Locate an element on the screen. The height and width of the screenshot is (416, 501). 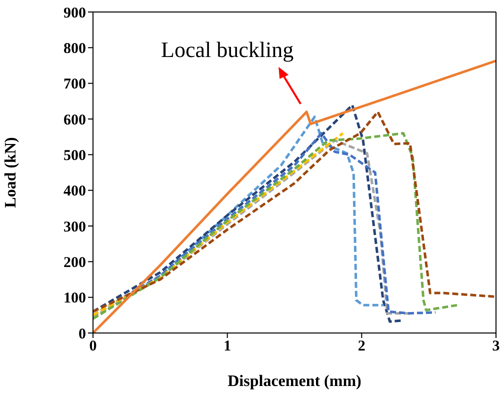
y-tick-label: 300 is located at coordinates (75, 227).